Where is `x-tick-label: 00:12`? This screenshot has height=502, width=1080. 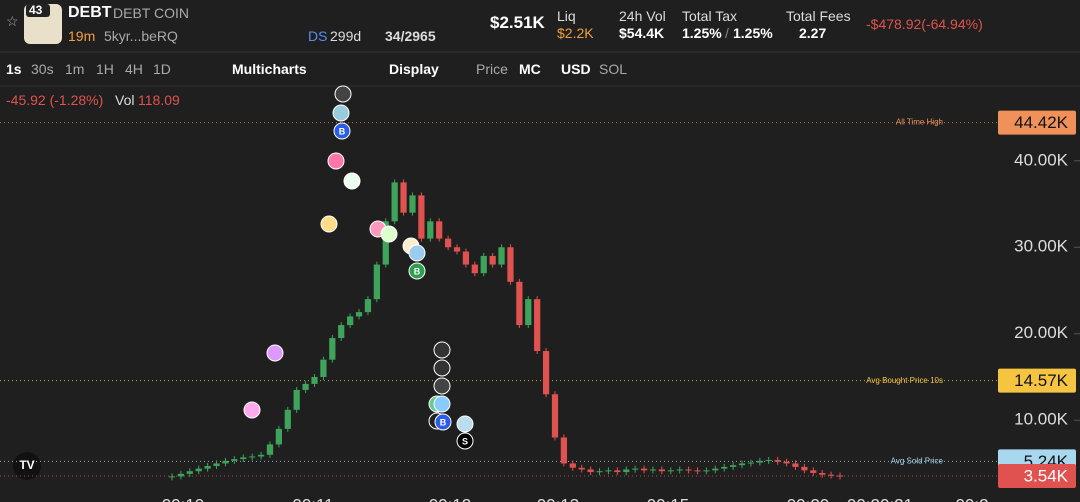 x-tick-label: 00:12 is located at coordinates (450, 498).